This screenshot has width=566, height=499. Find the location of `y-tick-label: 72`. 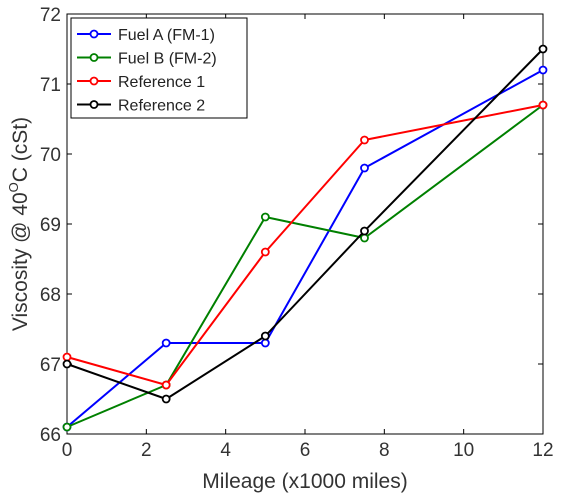

y-tick-label: 72 is located at coordinates (50, 15).